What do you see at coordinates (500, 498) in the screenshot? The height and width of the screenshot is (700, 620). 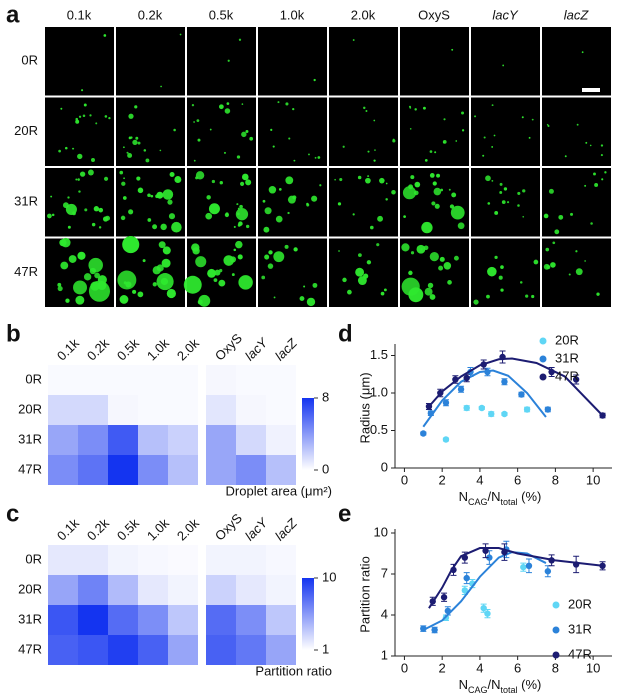 I see `x-axis-label: NCAG/Ntotal (%)` at bounding box center [500, 498].